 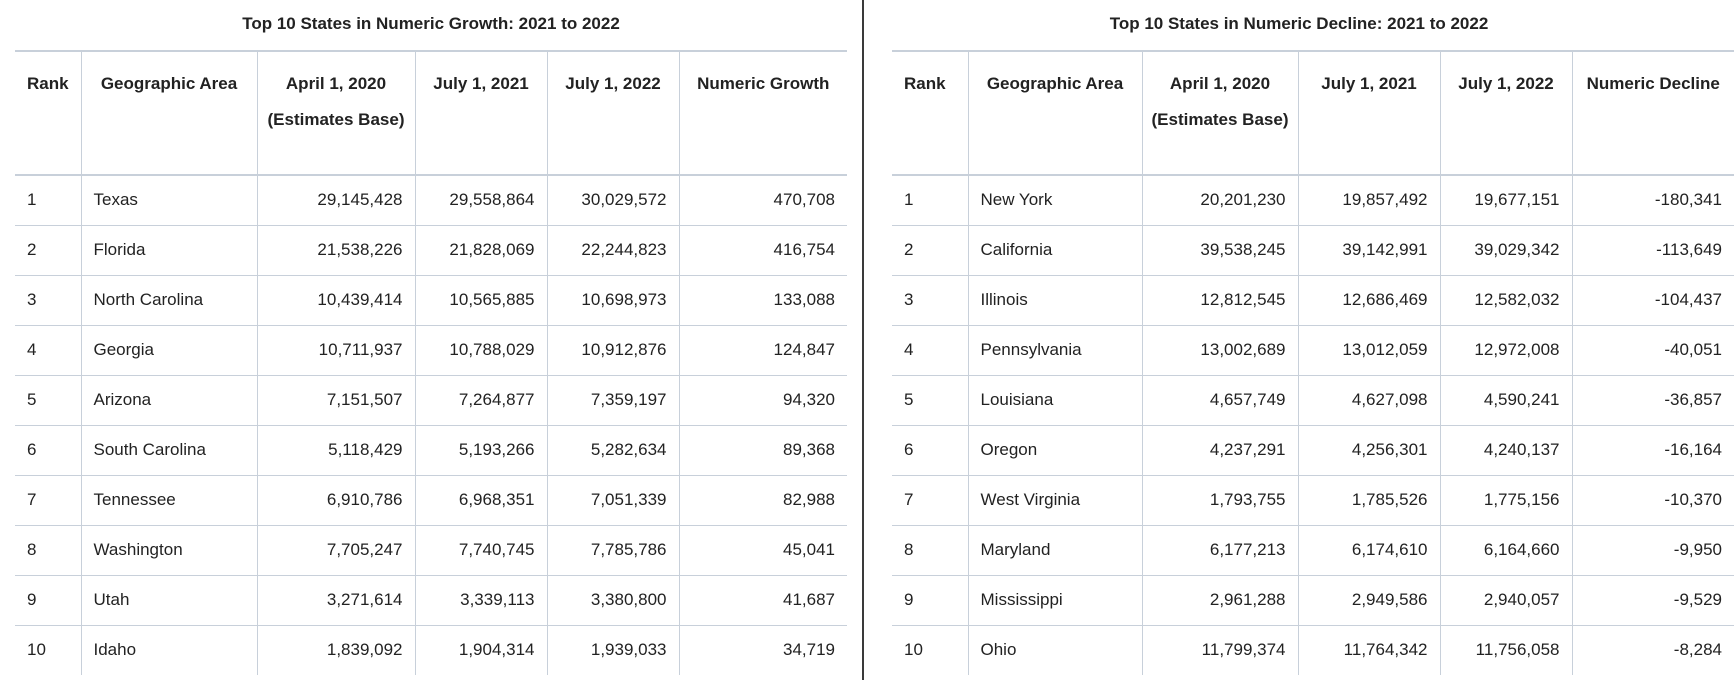 I want to click on cell-change: 416,754, so click(x=762, y=249).